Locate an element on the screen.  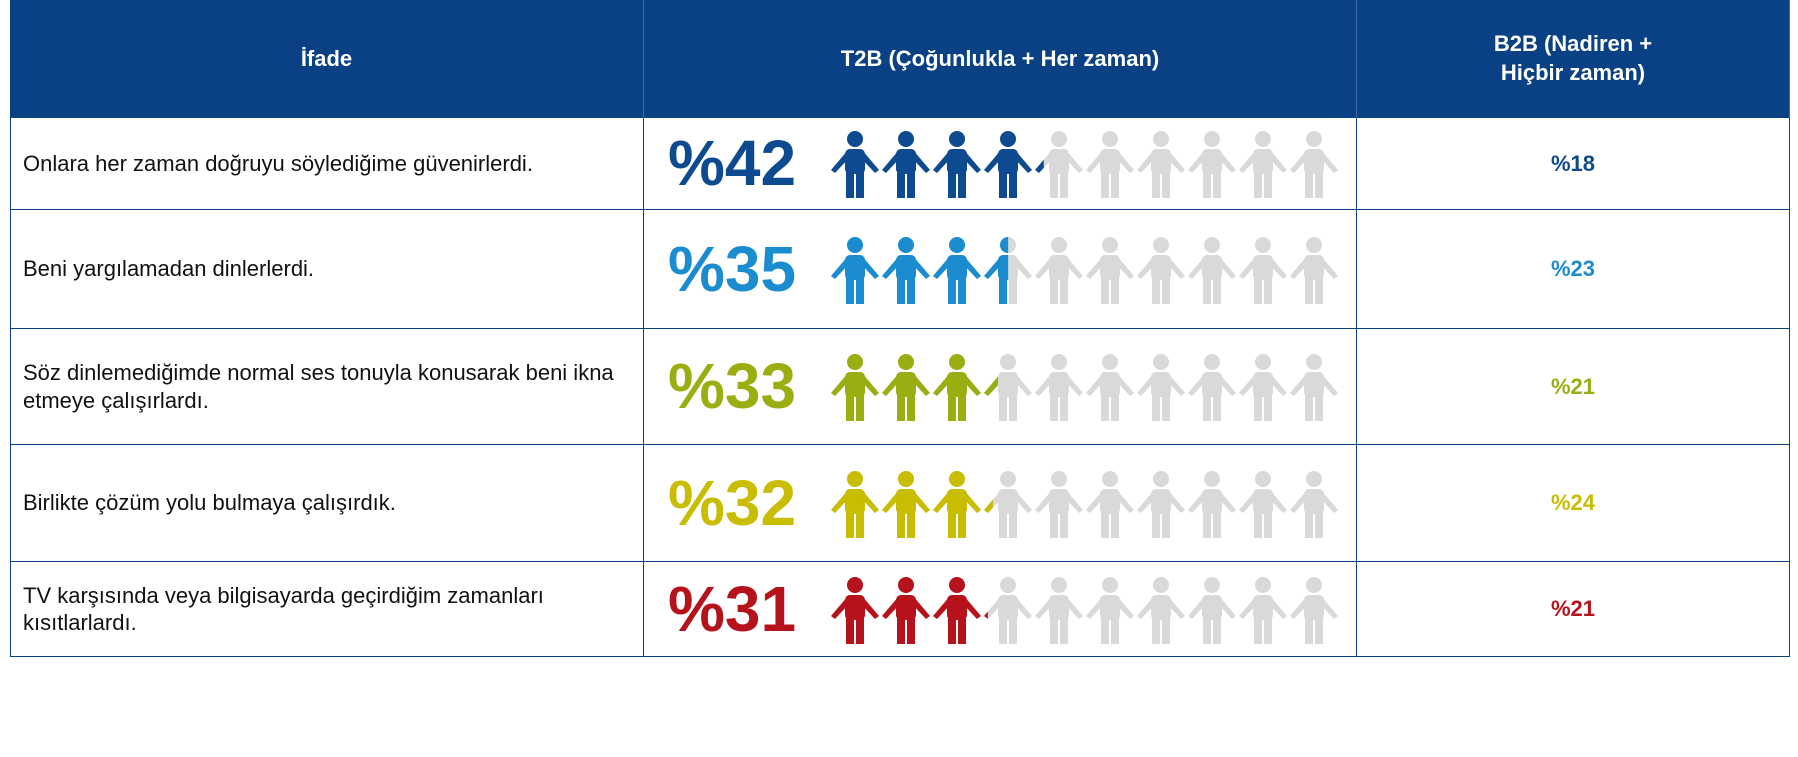
b2b-label: %23 is located at coordinates (1573, 268).